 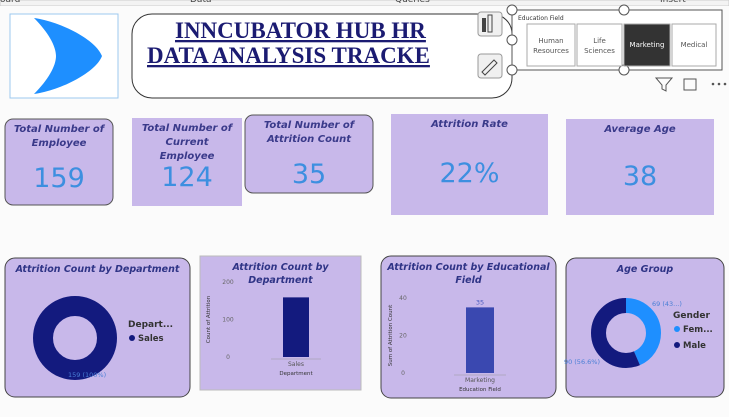 What do you see at coordinates (469, 124) in the screenshot?
I see `card-label: Attrition Rate` at bounding box center [469, 124].